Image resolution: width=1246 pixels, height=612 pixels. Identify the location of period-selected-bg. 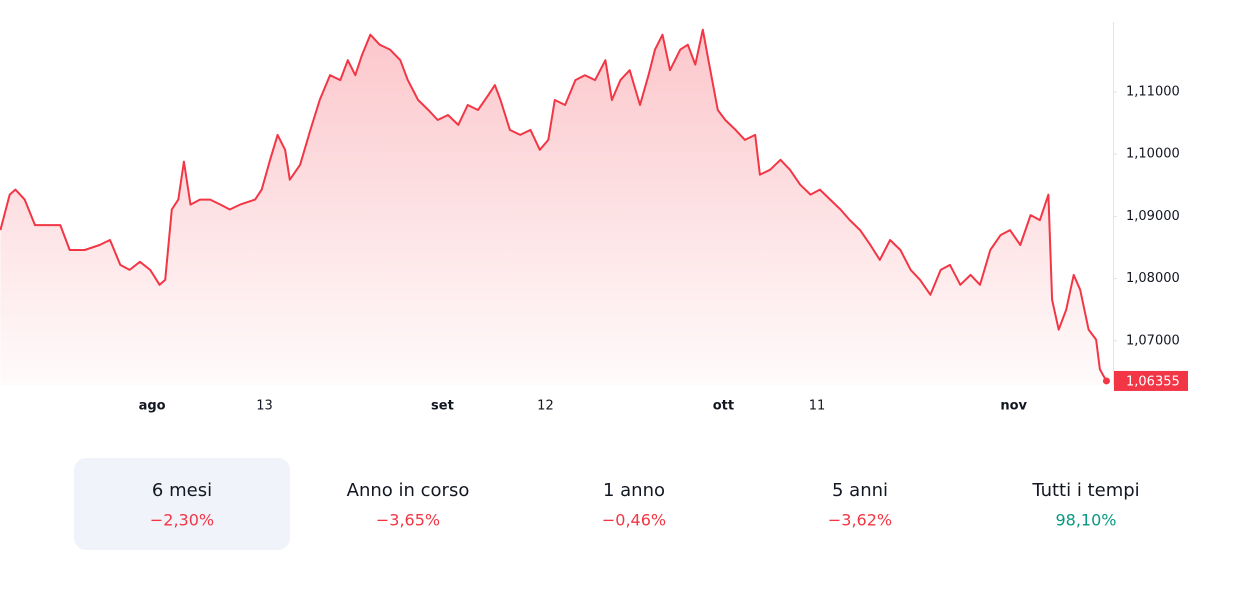
(182, 504).